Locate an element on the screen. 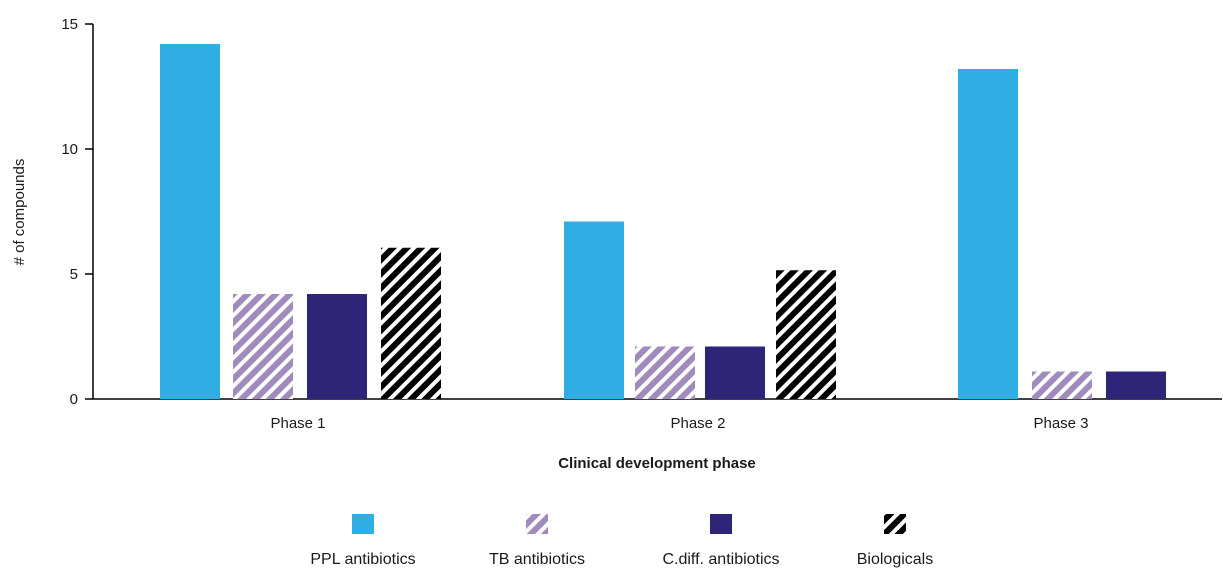  legend-label: C.diff. antibiotics is located at coordinates (720, 559).